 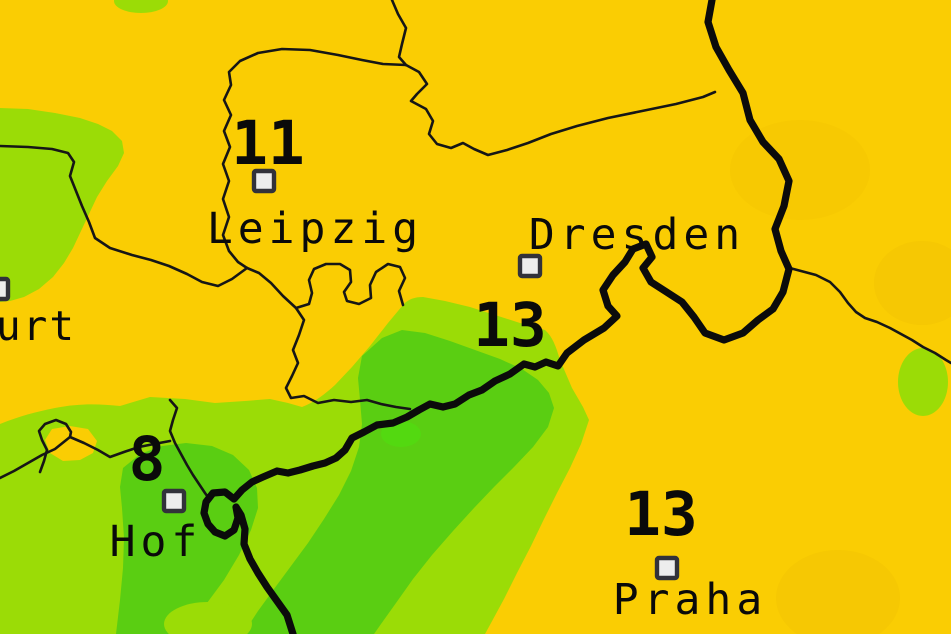 What do you see at coordinates (399, 33) in the screenshot?
I see `state-border-north` at bounding box center [399, 33].